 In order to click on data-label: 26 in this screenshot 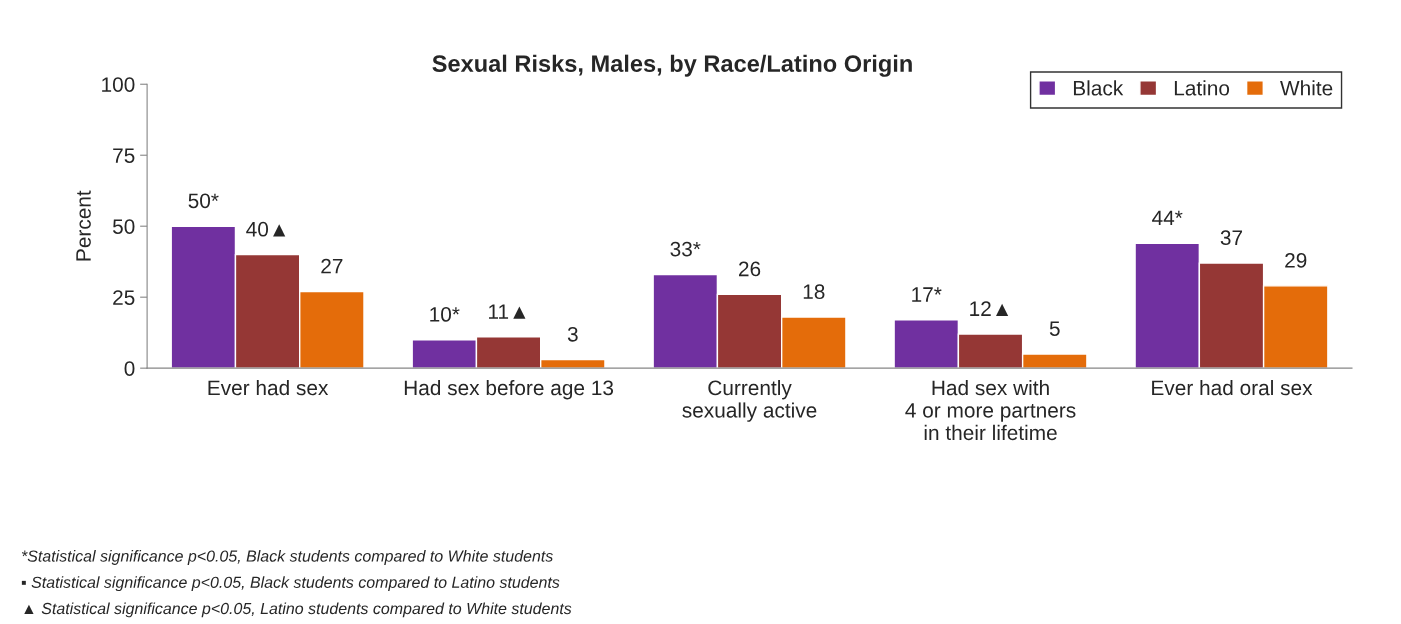, I will do `click(750, 269)`.